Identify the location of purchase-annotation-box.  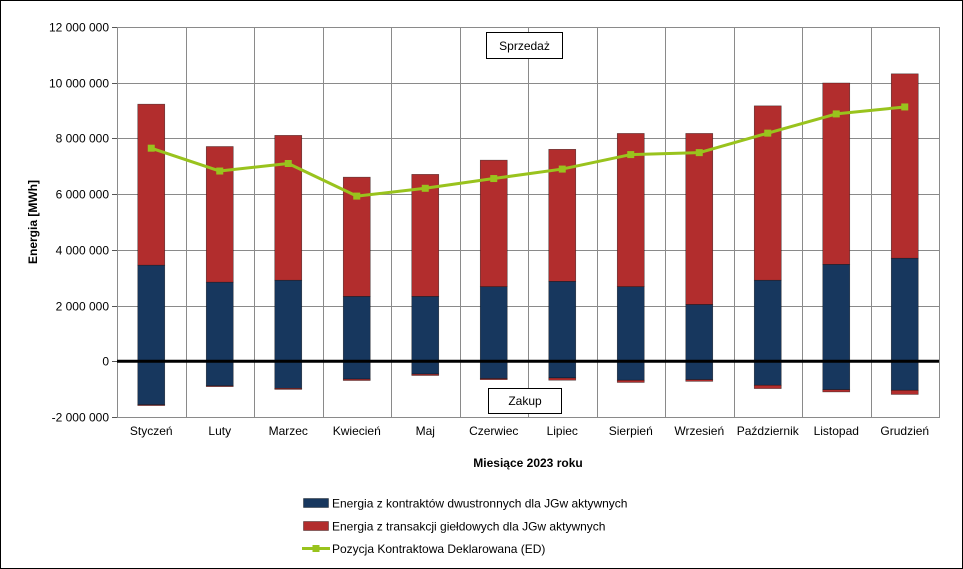
(525, 401).